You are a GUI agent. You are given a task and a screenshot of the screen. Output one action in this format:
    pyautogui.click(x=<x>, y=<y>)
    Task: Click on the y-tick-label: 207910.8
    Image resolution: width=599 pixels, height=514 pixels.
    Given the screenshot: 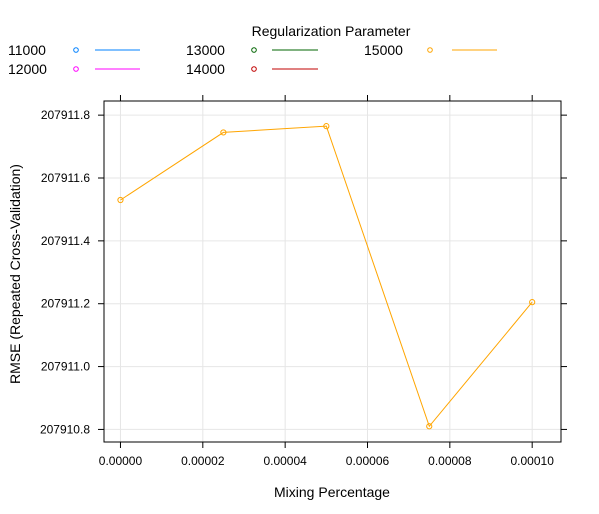 What is the action you would take?
    pyautogui.click(x=65, y=429)
    